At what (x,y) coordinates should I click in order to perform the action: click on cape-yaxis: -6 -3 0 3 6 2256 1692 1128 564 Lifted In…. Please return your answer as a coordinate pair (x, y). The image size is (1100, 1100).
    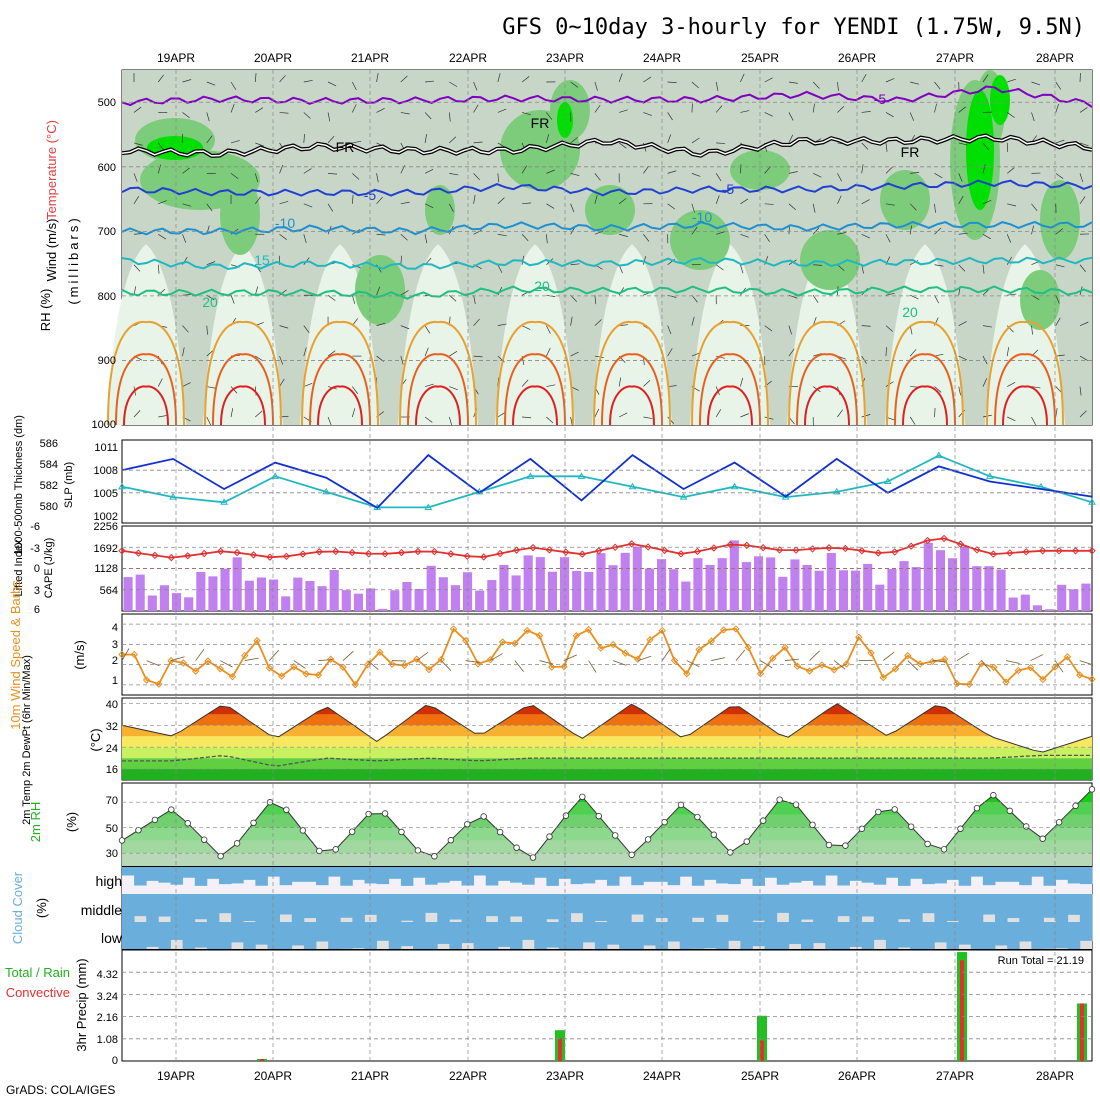
    Looking at the image, I should click on (65, 568).